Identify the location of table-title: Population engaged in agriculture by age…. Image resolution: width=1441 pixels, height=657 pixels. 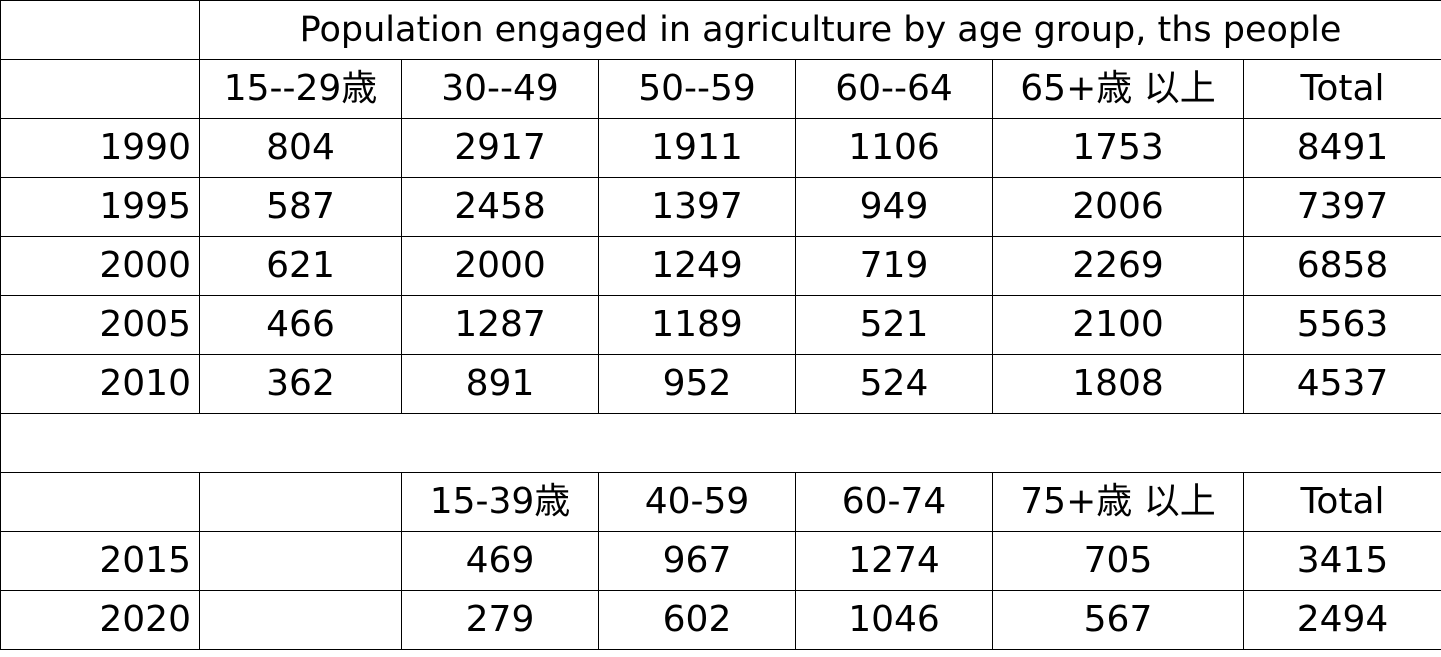
(819, 30).